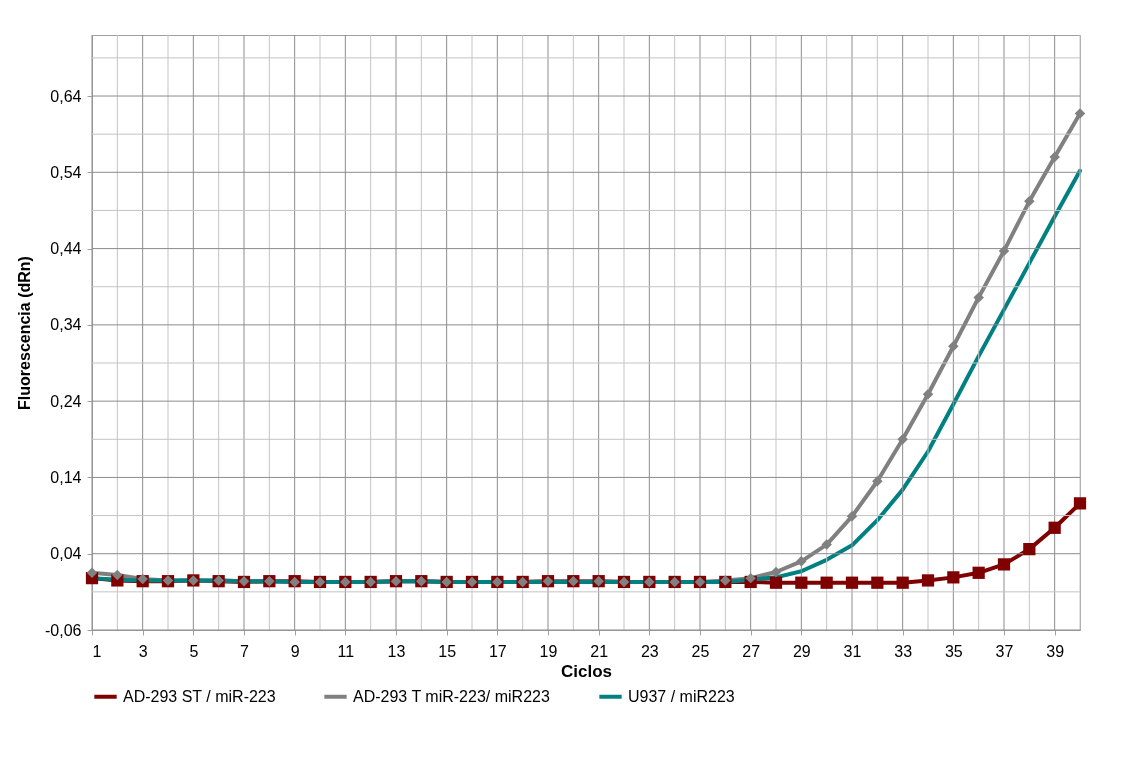  Describe the element at coordinates (199, 696) in the screenshot. I see `legend-label: AD-293 ST / miR-223` at that location.